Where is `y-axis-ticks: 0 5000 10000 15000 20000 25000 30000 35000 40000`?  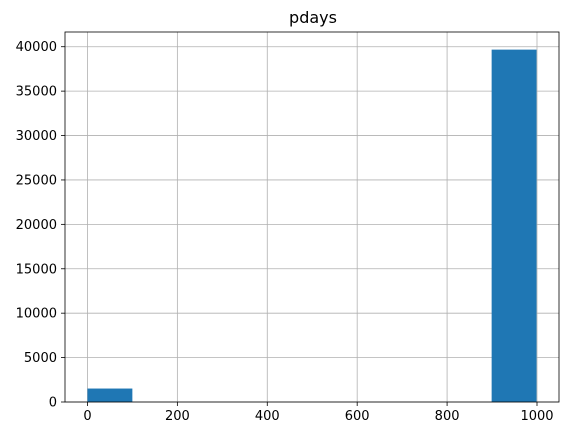
y-axis-ticks: 0 5000 10000 15000 20000 25000 30000 35000 40000 is located at coordinates (40, 225).